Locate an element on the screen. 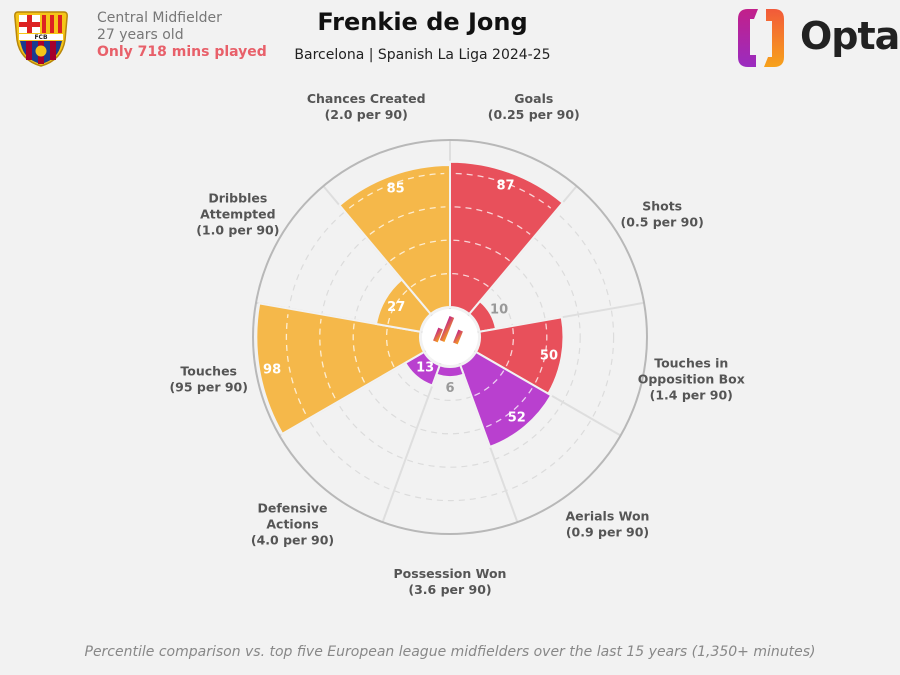  category-label: Touches in Opposition Box (1.4 per 90) is located at coordinates (691, 379).